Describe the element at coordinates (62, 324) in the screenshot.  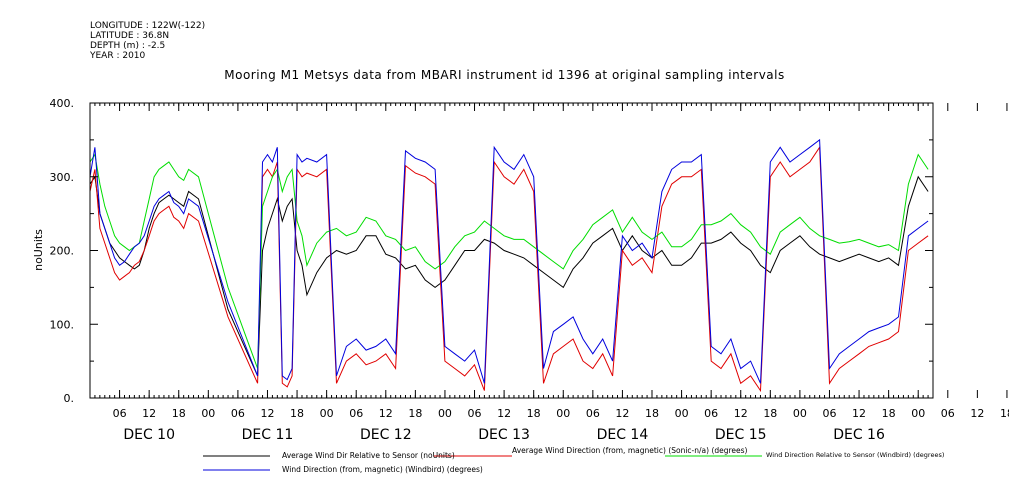
I see `y-tick-label: 100.` at that location.